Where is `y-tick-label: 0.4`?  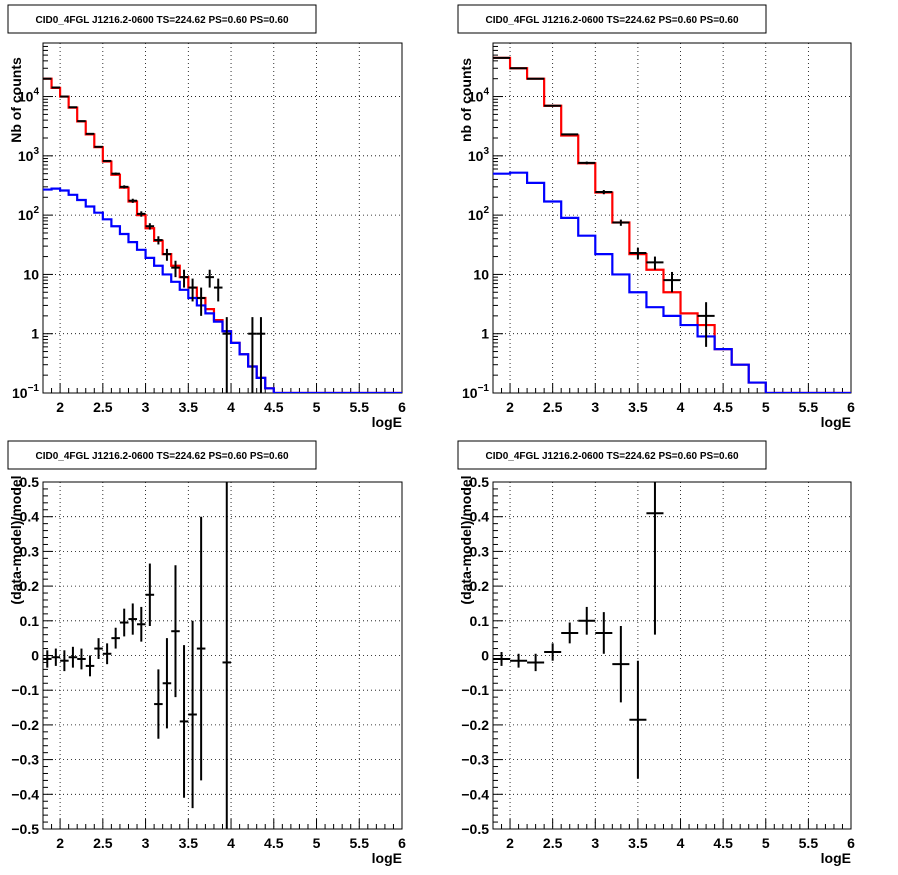
y-tick-label: 0.4 is located at coordinates (30, 517).